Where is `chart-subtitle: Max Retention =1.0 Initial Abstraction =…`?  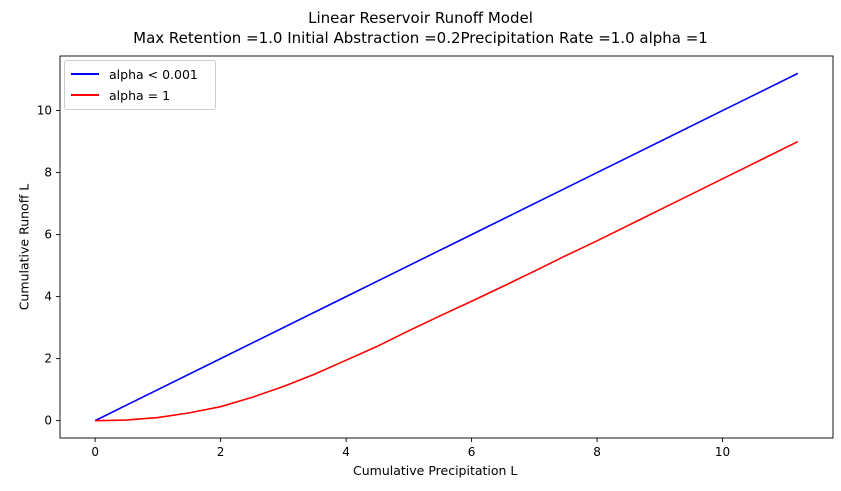
chart-subtitle: Max Retention =1.0 Initial Abstraction =… is located at coordinates (420, 38).